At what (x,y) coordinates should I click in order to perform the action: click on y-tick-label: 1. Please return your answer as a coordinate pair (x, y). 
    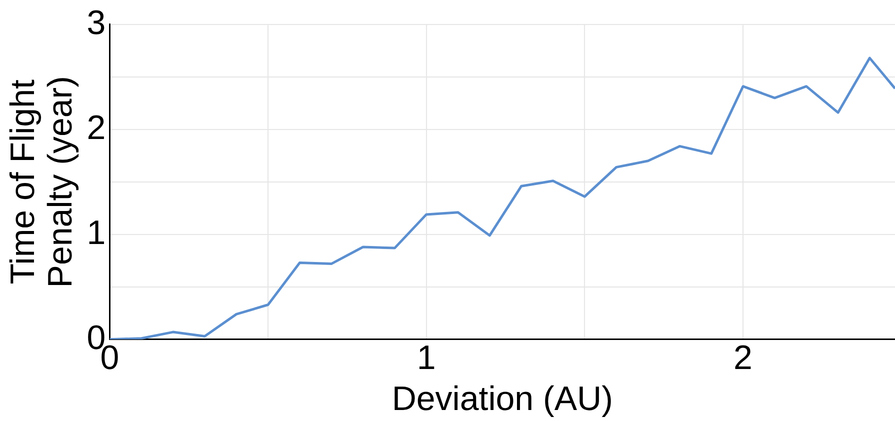
    Looking at the image, I should click on (96, 233).